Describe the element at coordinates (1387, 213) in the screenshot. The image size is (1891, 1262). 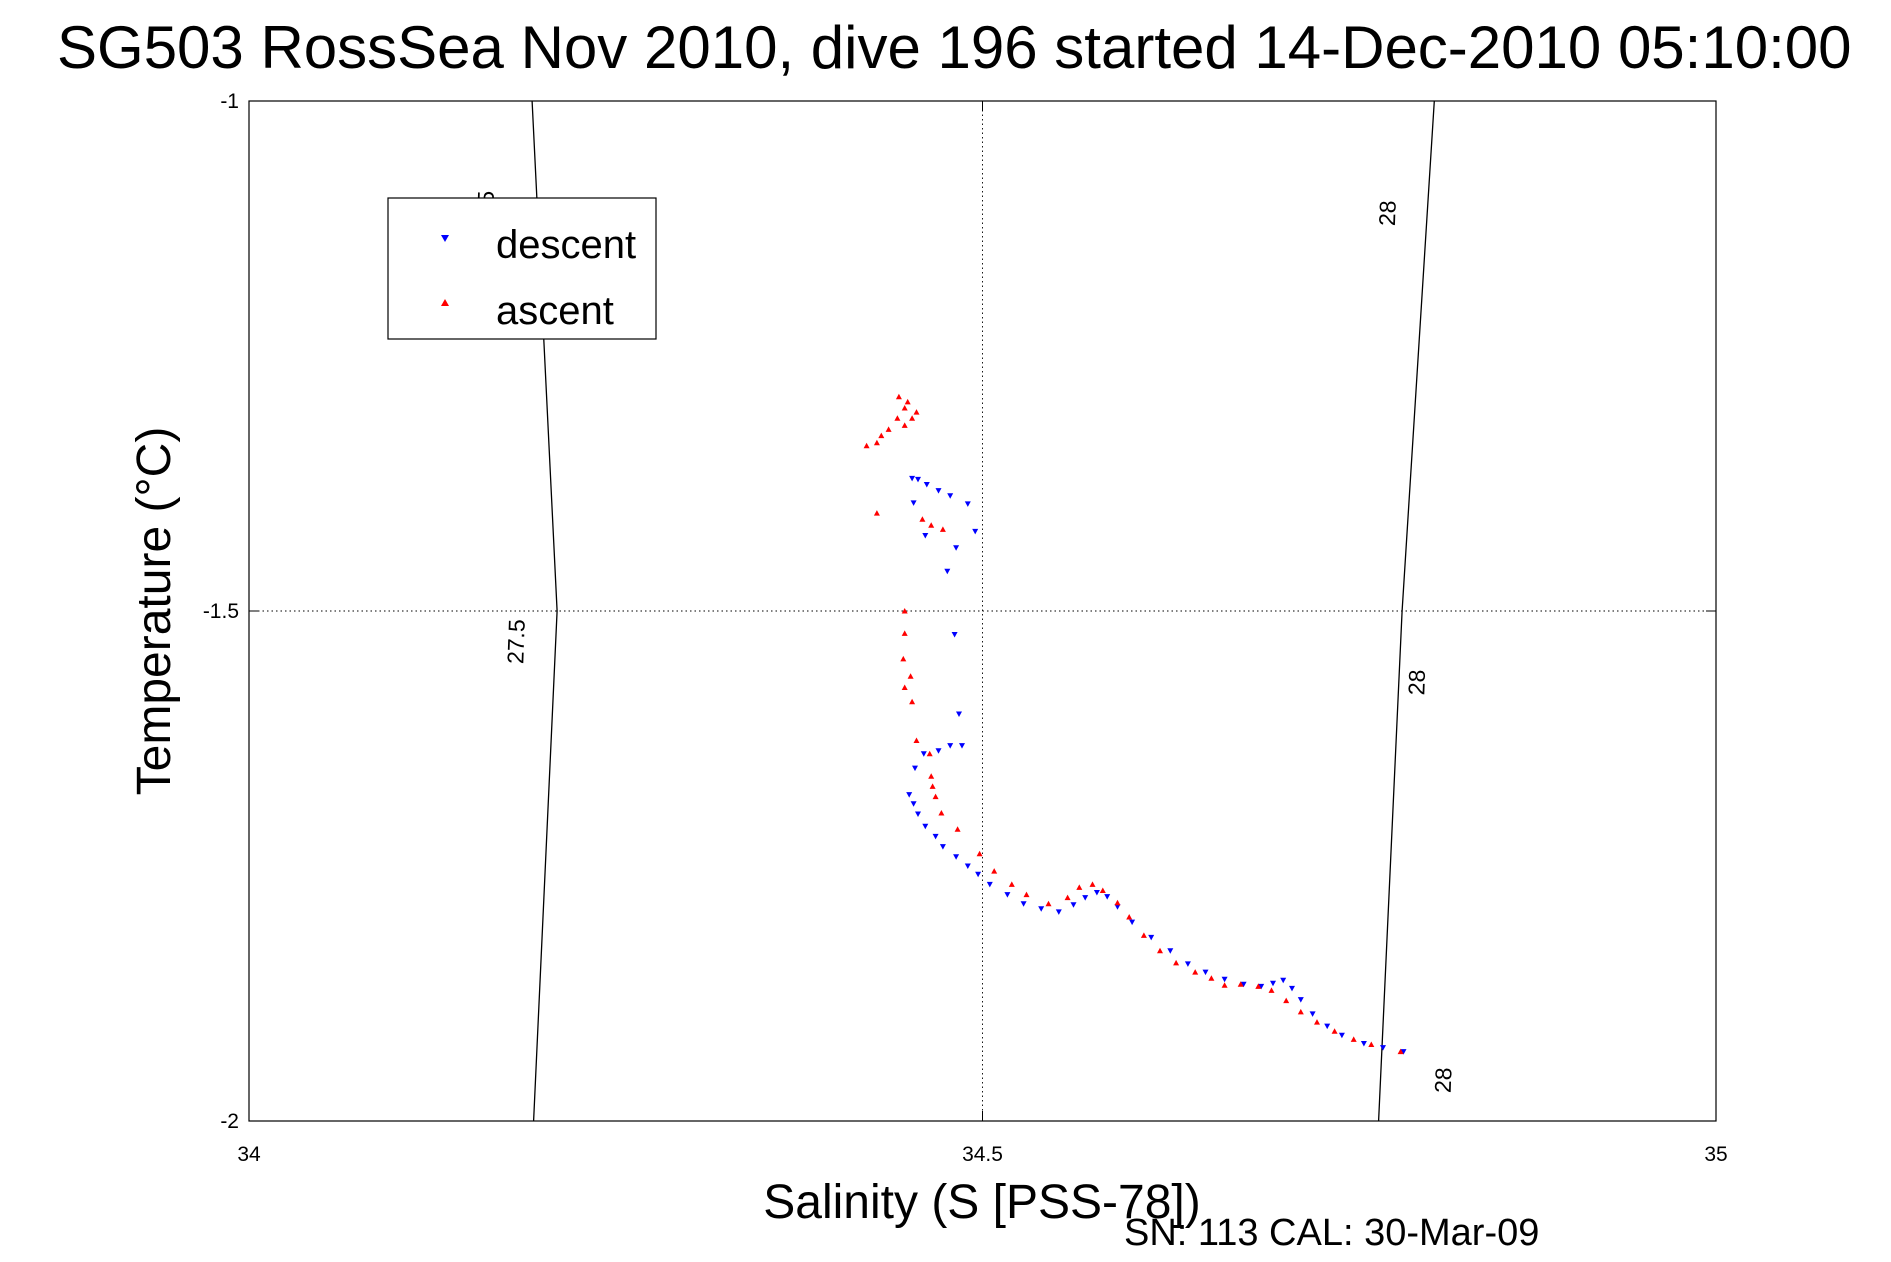
I see `isopycnal-label-1-0: 28` at that location.